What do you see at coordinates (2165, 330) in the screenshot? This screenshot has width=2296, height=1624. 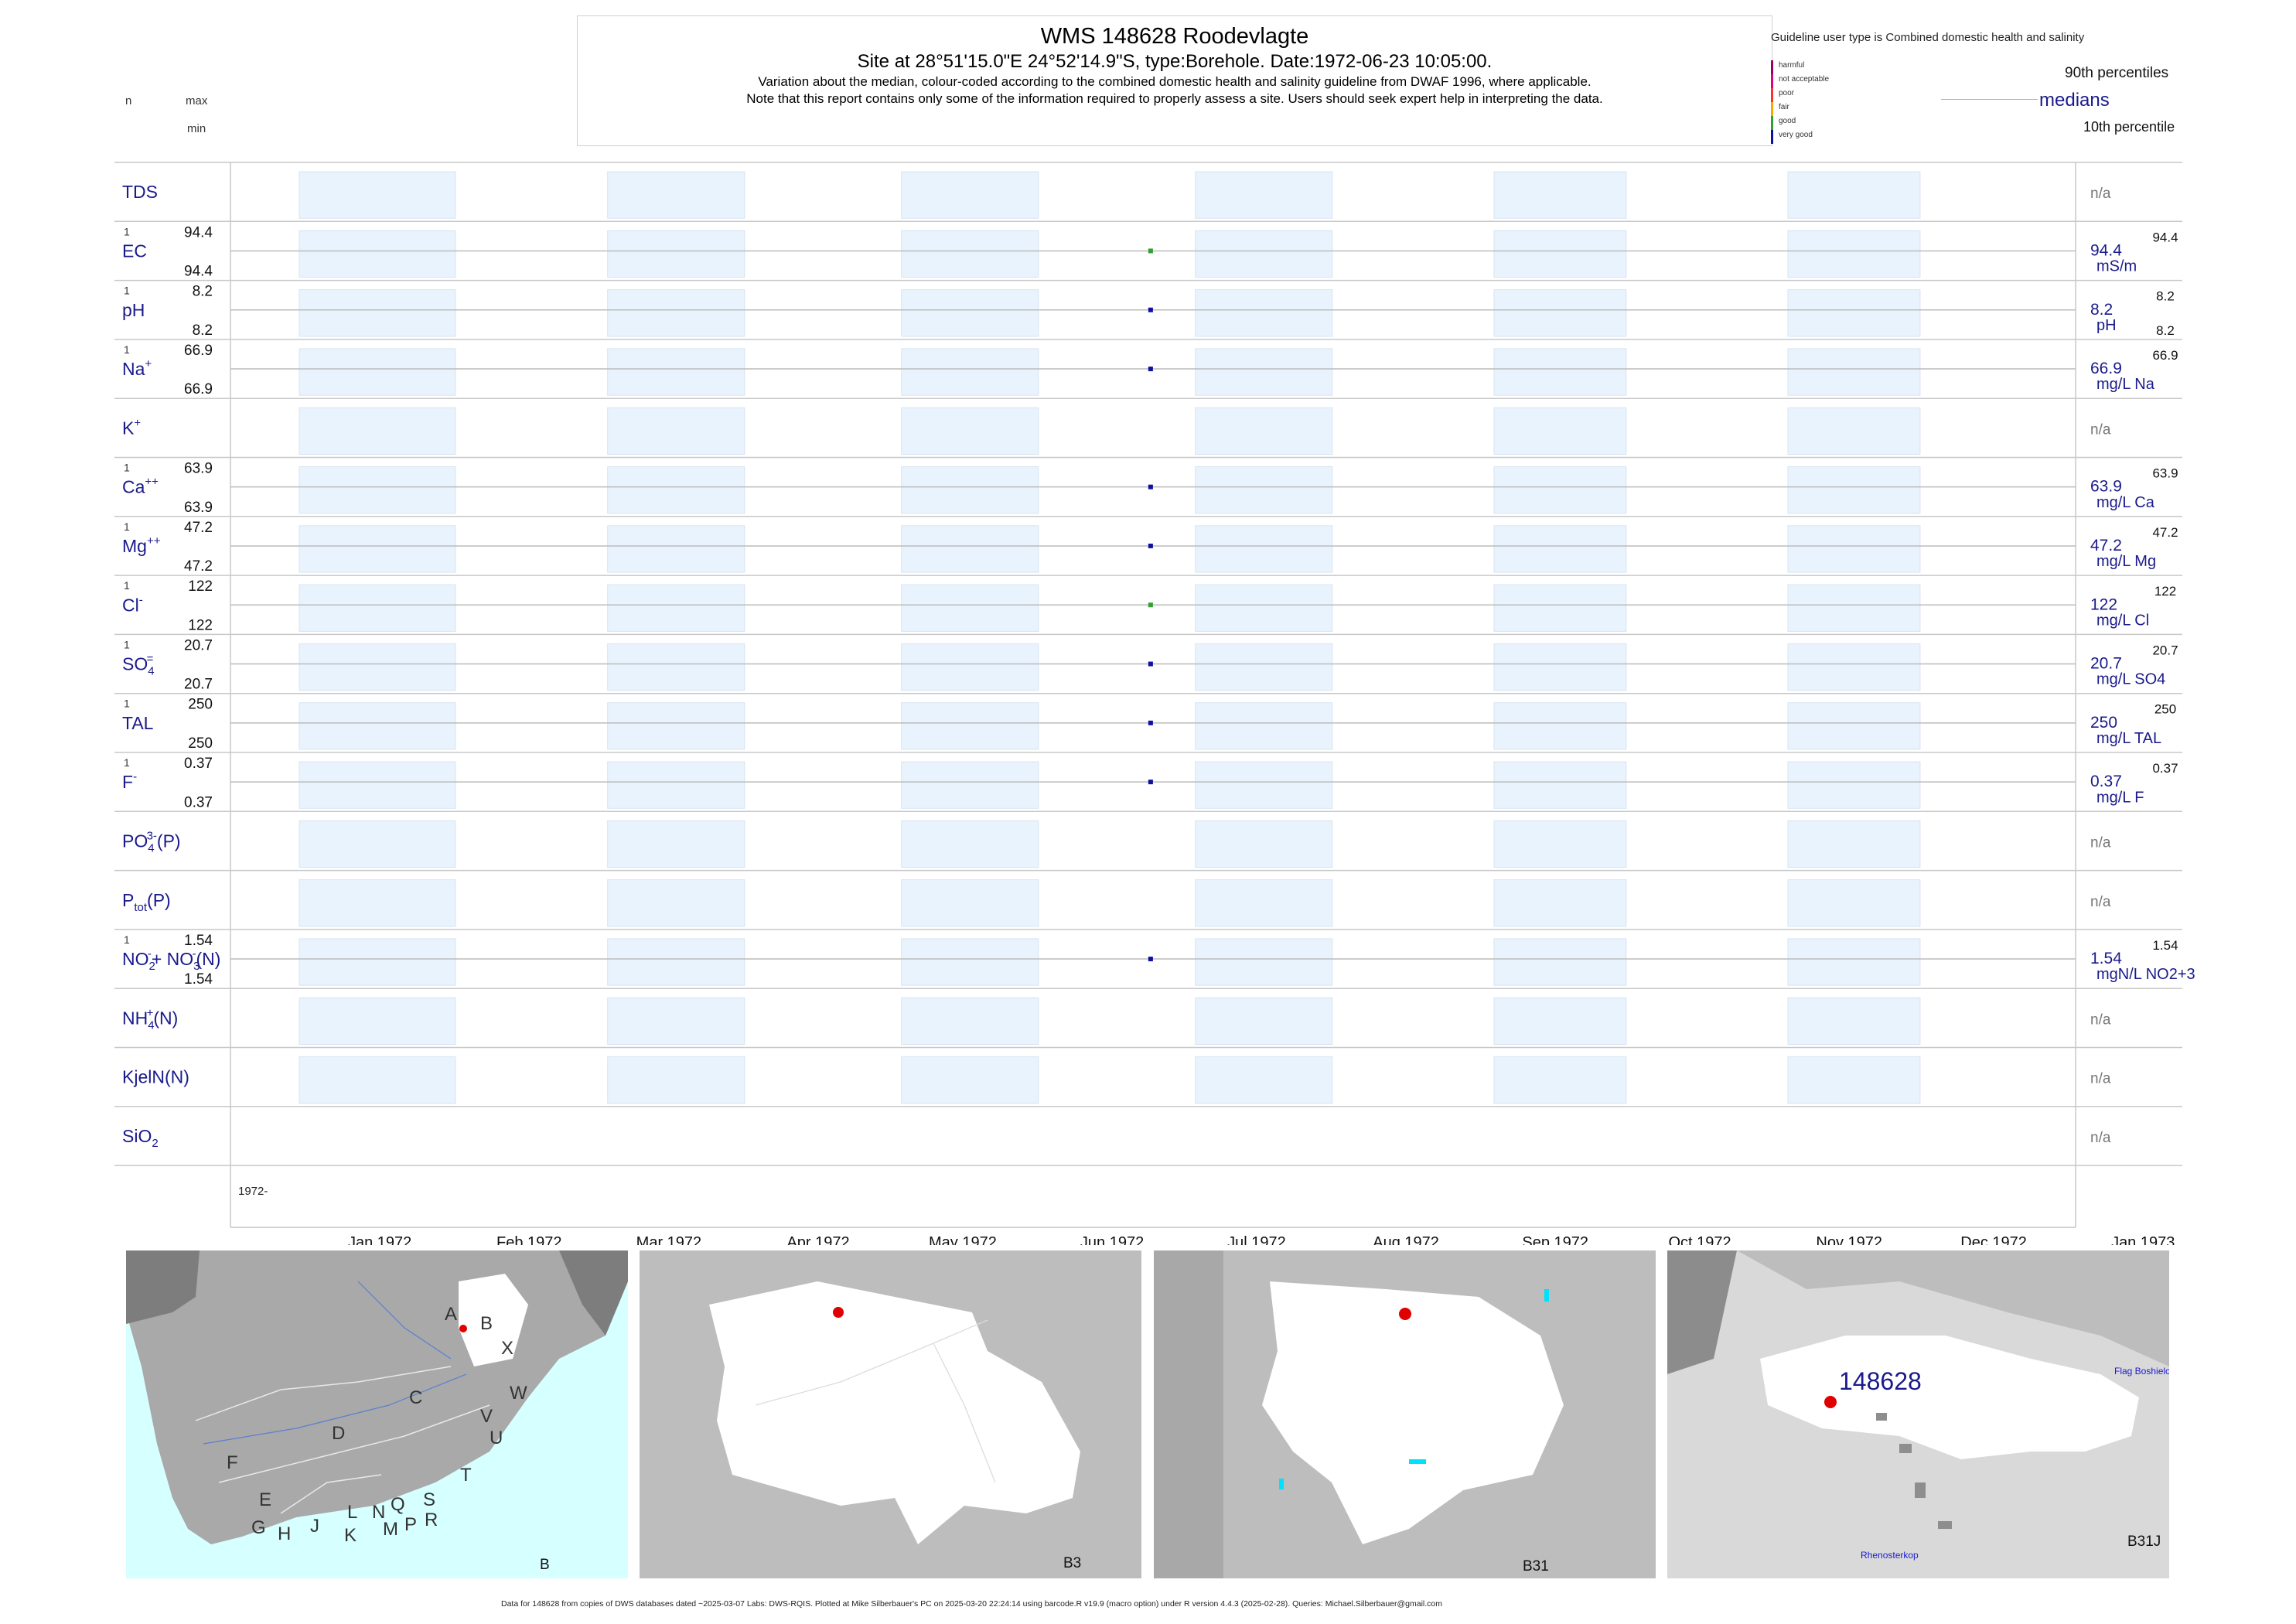 I see `right-min-2: 8.2` at bounding box center [2165, 330].